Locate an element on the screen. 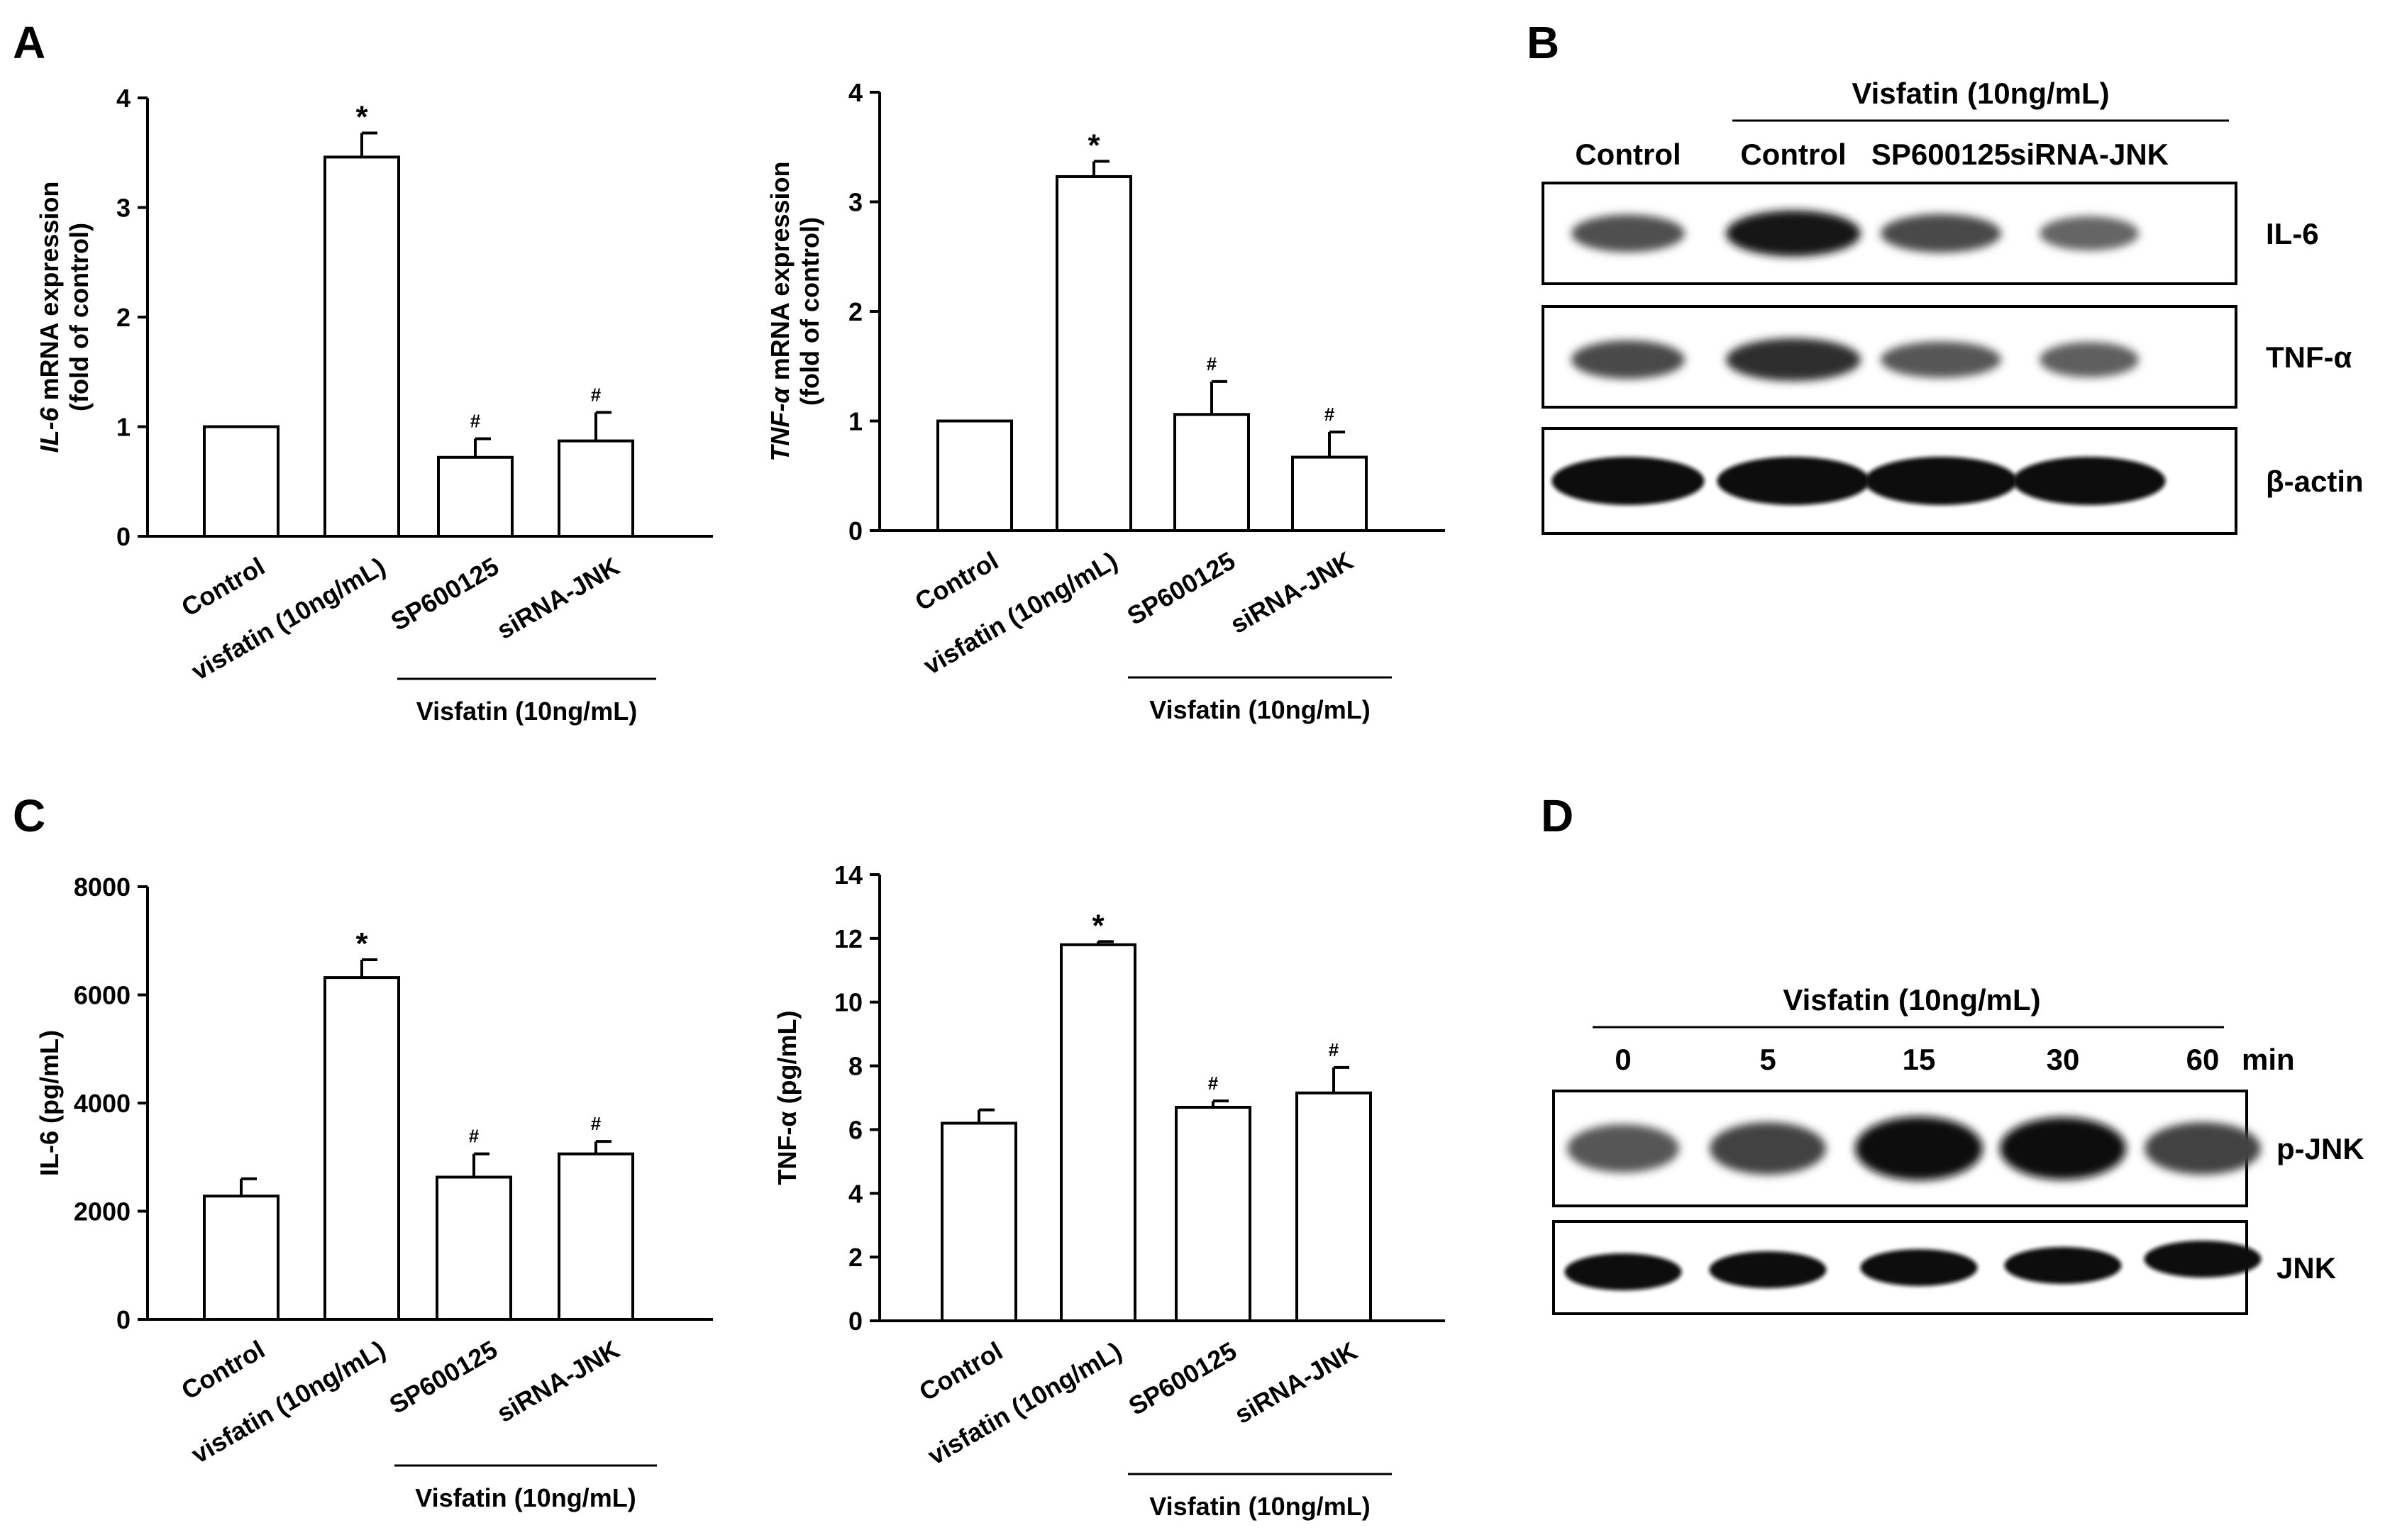 This screenshot has height=1540, width=2385. treatment-label: Visfatin (10ng/mL) is located at coordinates (1912, 999).